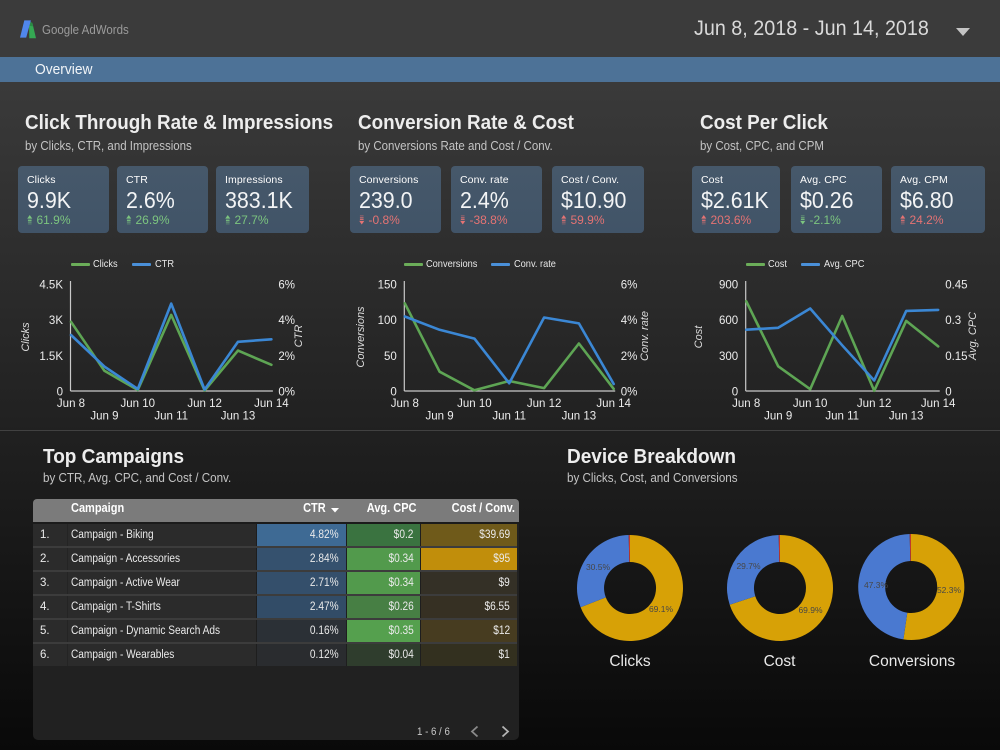  I want to click on svg-text: 100, so click(387, 321).